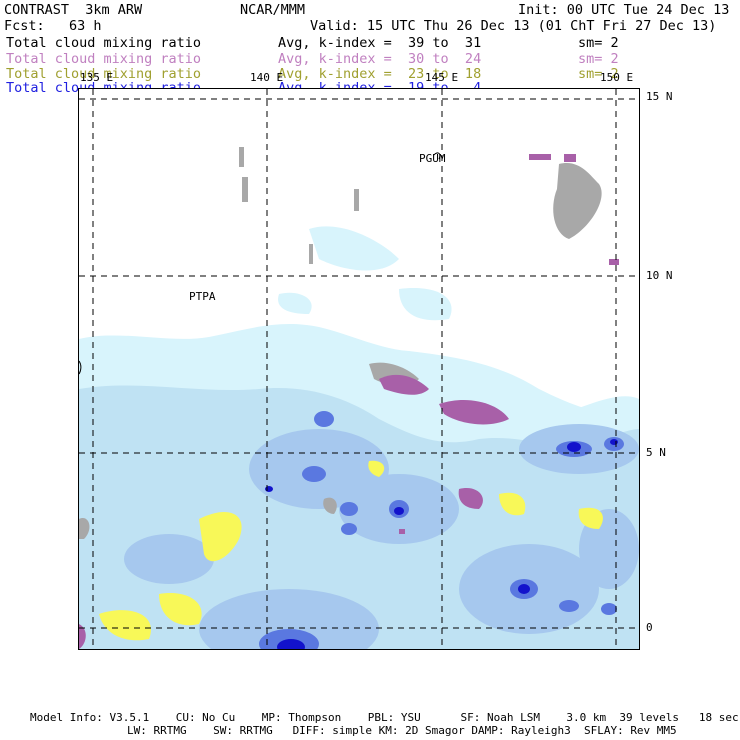 This screenshot has height=740, width=740. What do you see at coordinates (659, 96) in the screenshot?
I see `lat-label-15n: 15 N` at bounding box center [659, 96].